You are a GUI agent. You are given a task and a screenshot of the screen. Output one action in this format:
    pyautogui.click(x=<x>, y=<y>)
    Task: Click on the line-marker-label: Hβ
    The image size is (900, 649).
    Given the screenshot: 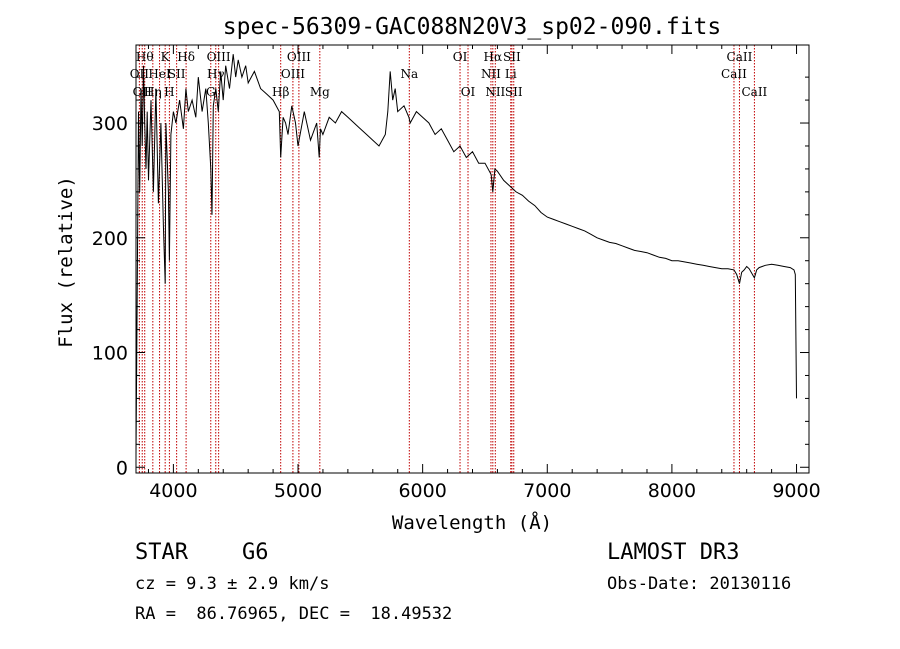 What is the action you would take?
    pyautogui.click(x=280, y=92)
    